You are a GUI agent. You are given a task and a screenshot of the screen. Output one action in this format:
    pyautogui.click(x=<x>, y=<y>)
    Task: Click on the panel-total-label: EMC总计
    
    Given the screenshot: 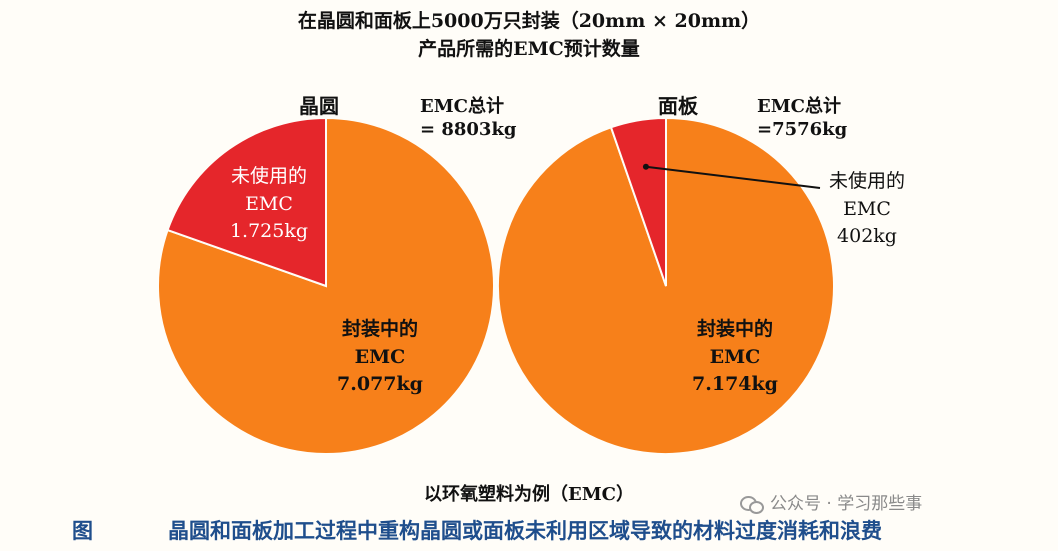 What is the action you would take?
    pyautogui.click(x=799, y=106)
    